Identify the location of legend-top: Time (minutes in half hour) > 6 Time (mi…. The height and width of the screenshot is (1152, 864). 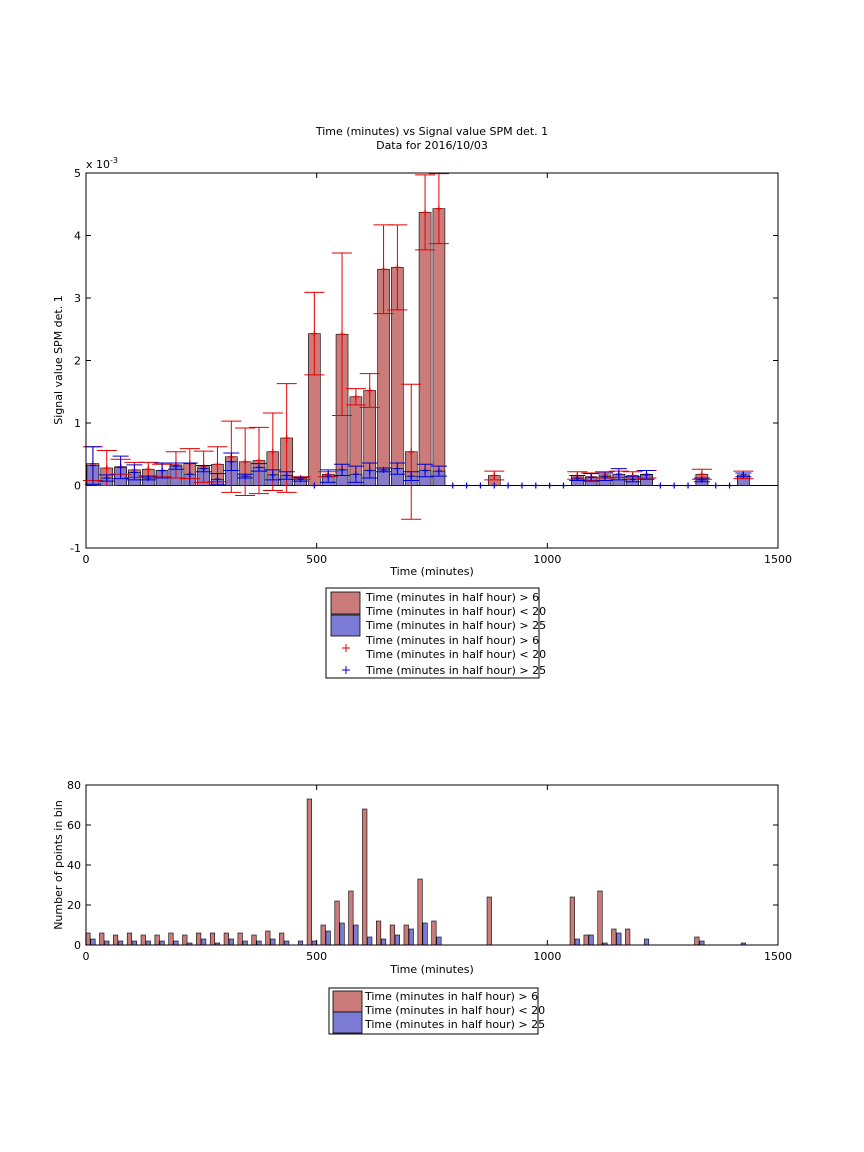
(435, 633).